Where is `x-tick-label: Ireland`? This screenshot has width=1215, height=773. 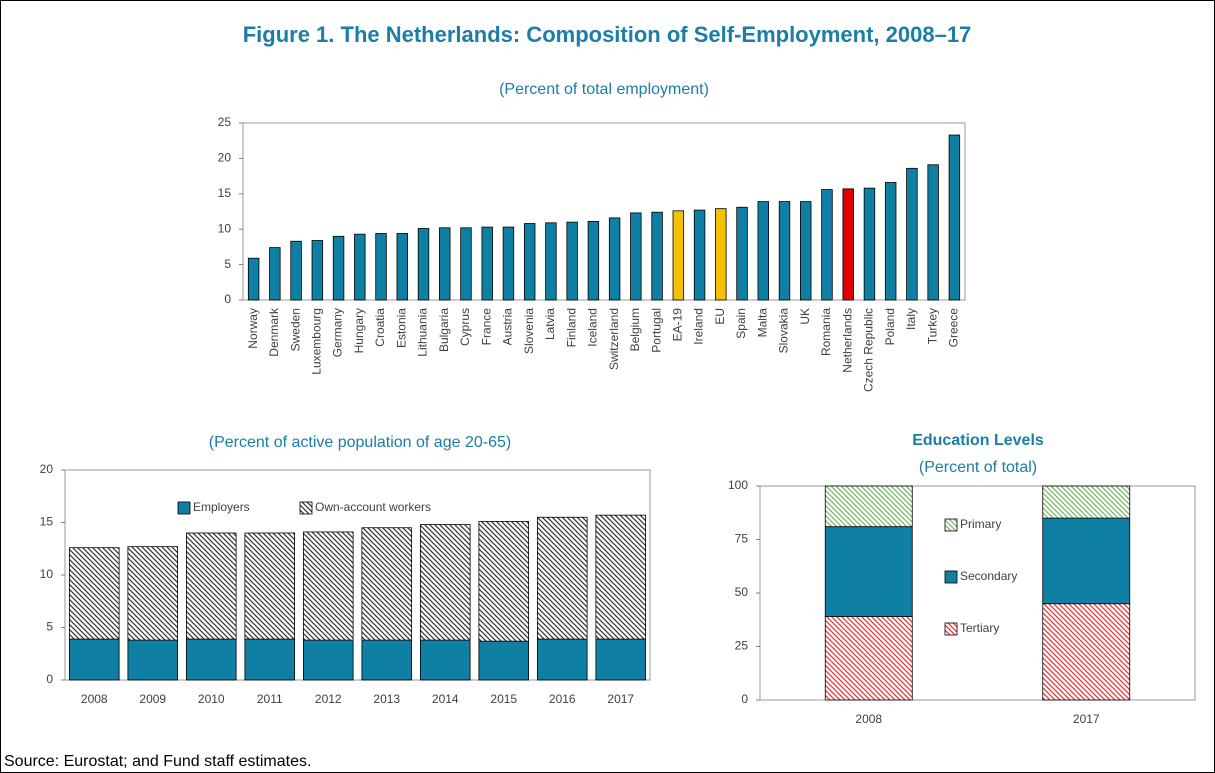 x-tick-label: Ireland is located at coordinates (699, 326).